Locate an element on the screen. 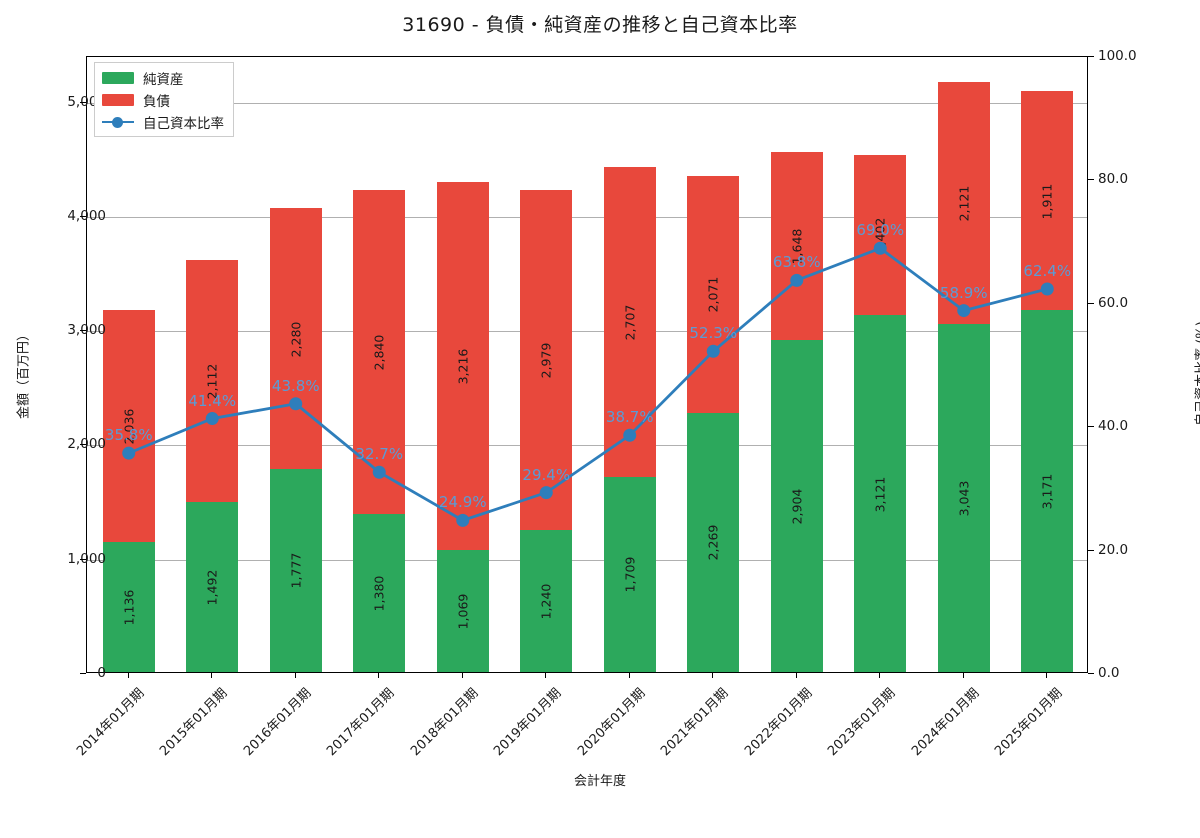  x-axis-tick-label: 2020年01月期 is located at coordinates (570, 760).